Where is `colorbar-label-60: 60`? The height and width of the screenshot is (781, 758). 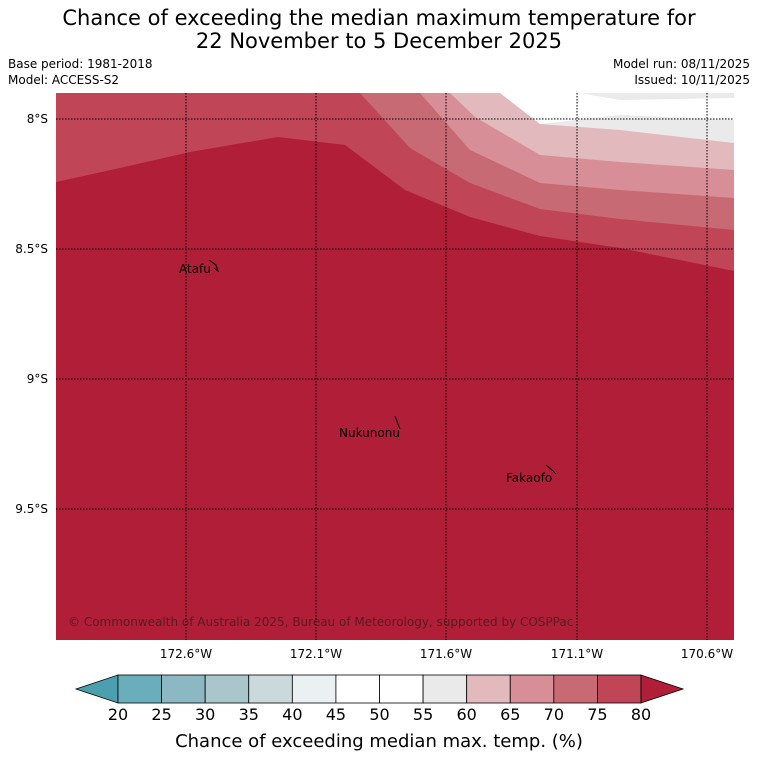
colorbar-label-60: 60 is located at coordinates (466, 714).